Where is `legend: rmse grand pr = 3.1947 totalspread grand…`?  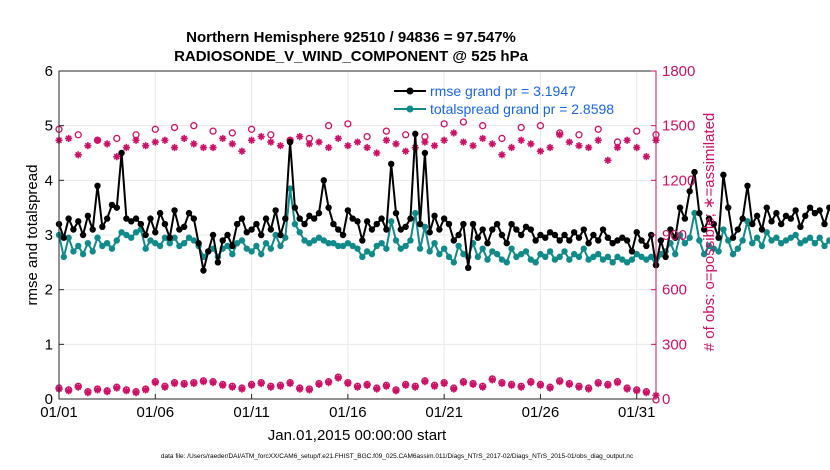
legend: rmse grand pr = 3.1947 totalspread grand… is located at coordinates (504, 100).